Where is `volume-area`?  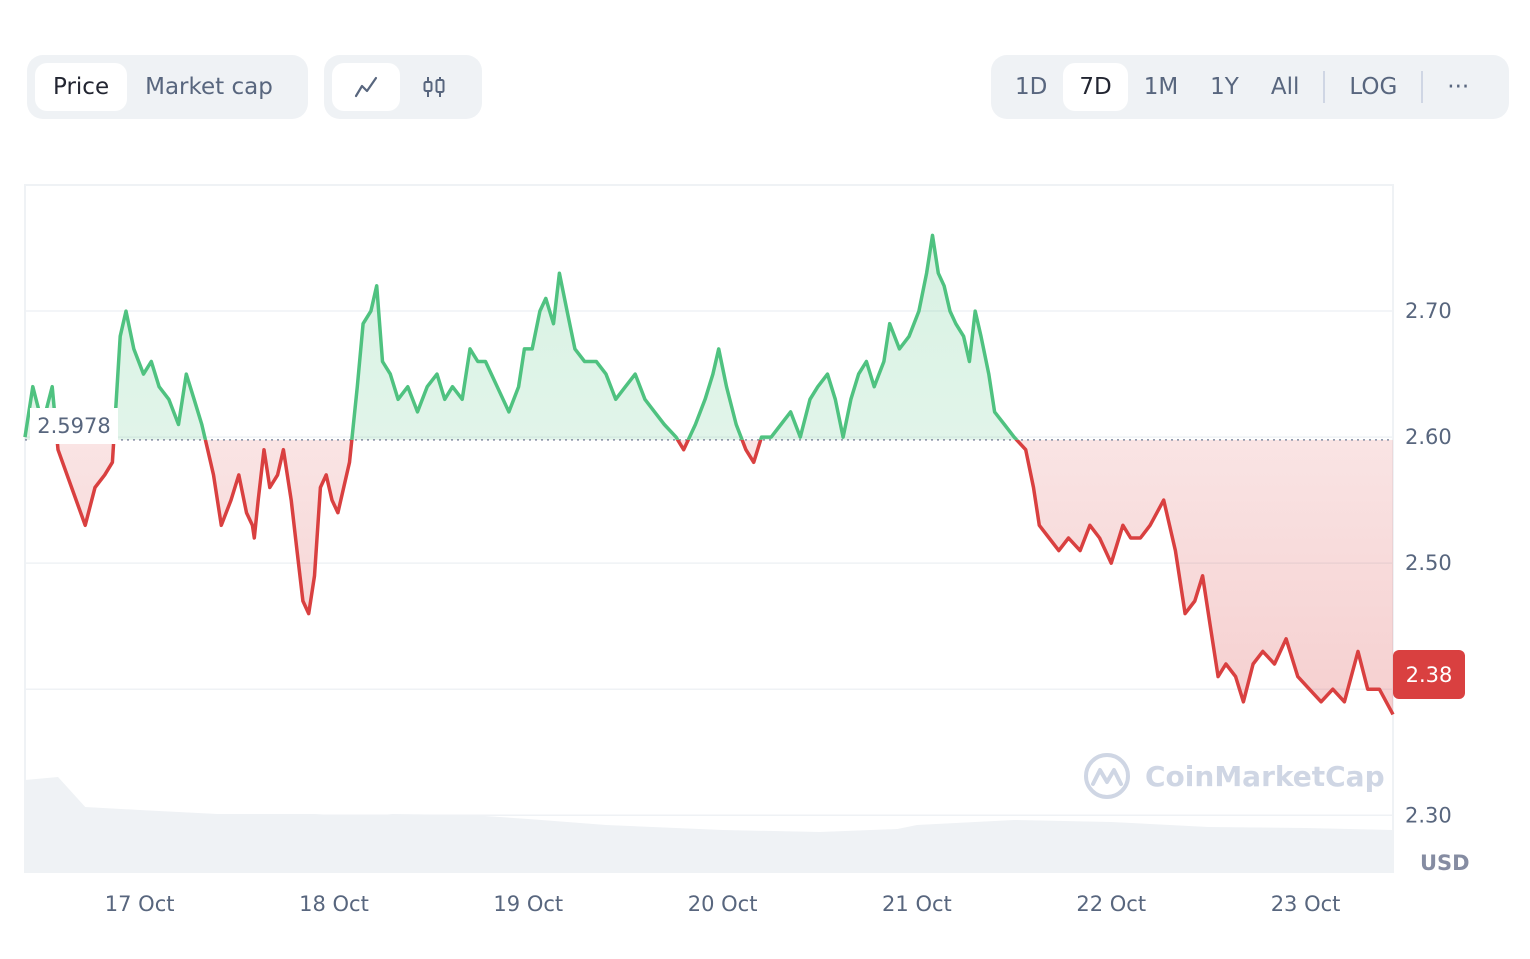
volume-area is located at coordinates (709, 824).